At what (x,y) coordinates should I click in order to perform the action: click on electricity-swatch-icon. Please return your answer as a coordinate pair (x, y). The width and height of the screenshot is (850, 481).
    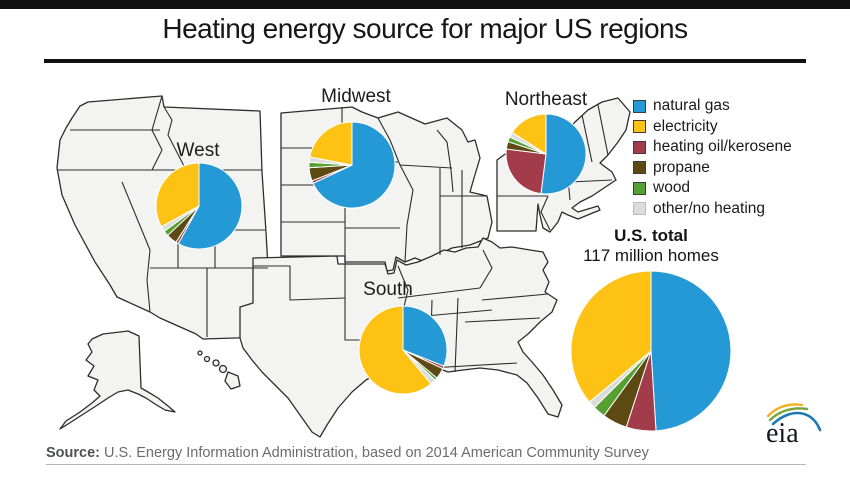
    Looking at the image, I should click on (639, 127).